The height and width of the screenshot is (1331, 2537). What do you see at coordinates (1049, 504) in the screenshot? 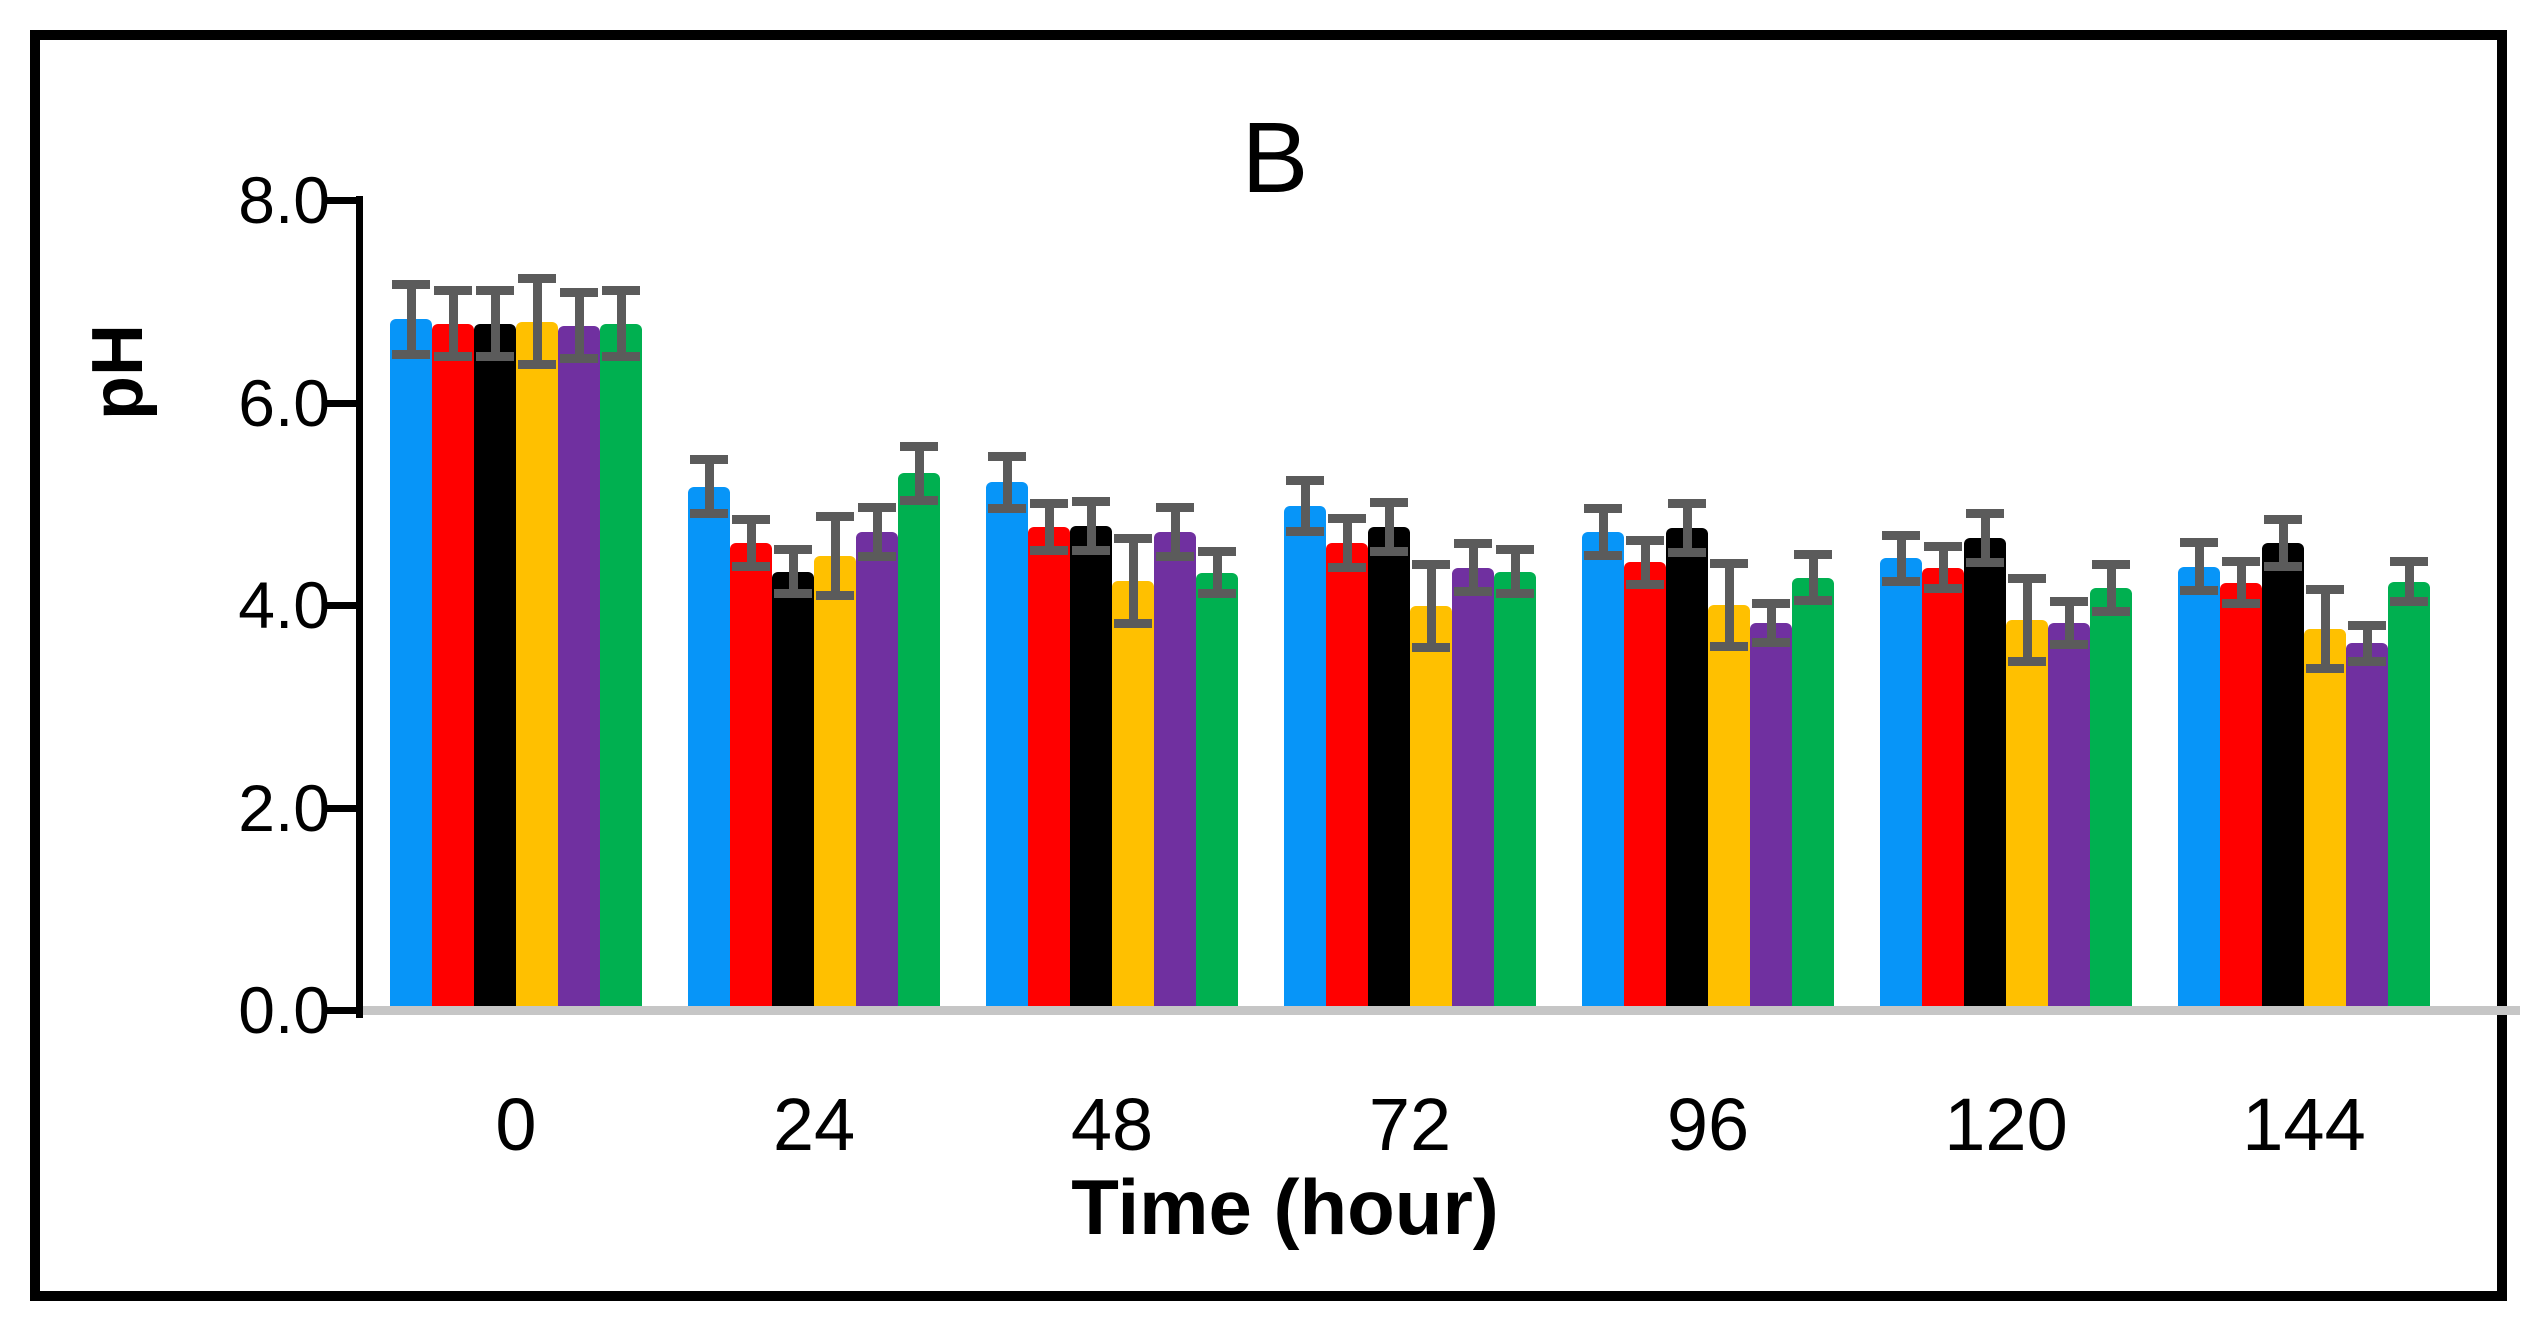
I see `error-bar-top-cap-red-48h` at bounding box center [1049, 504].